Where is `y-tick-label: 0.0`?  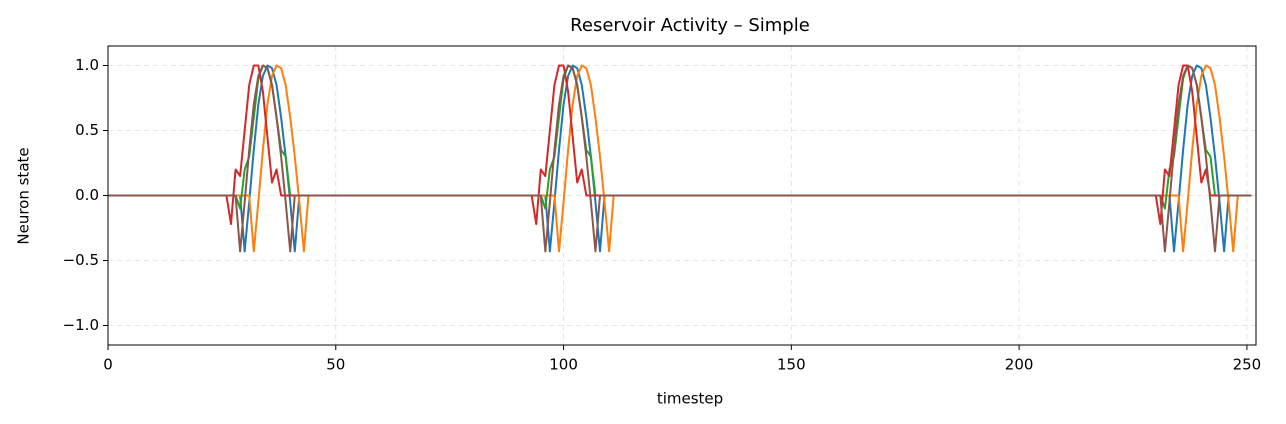
y-tick-label: 0.0 is located at coordinates (87, 195).